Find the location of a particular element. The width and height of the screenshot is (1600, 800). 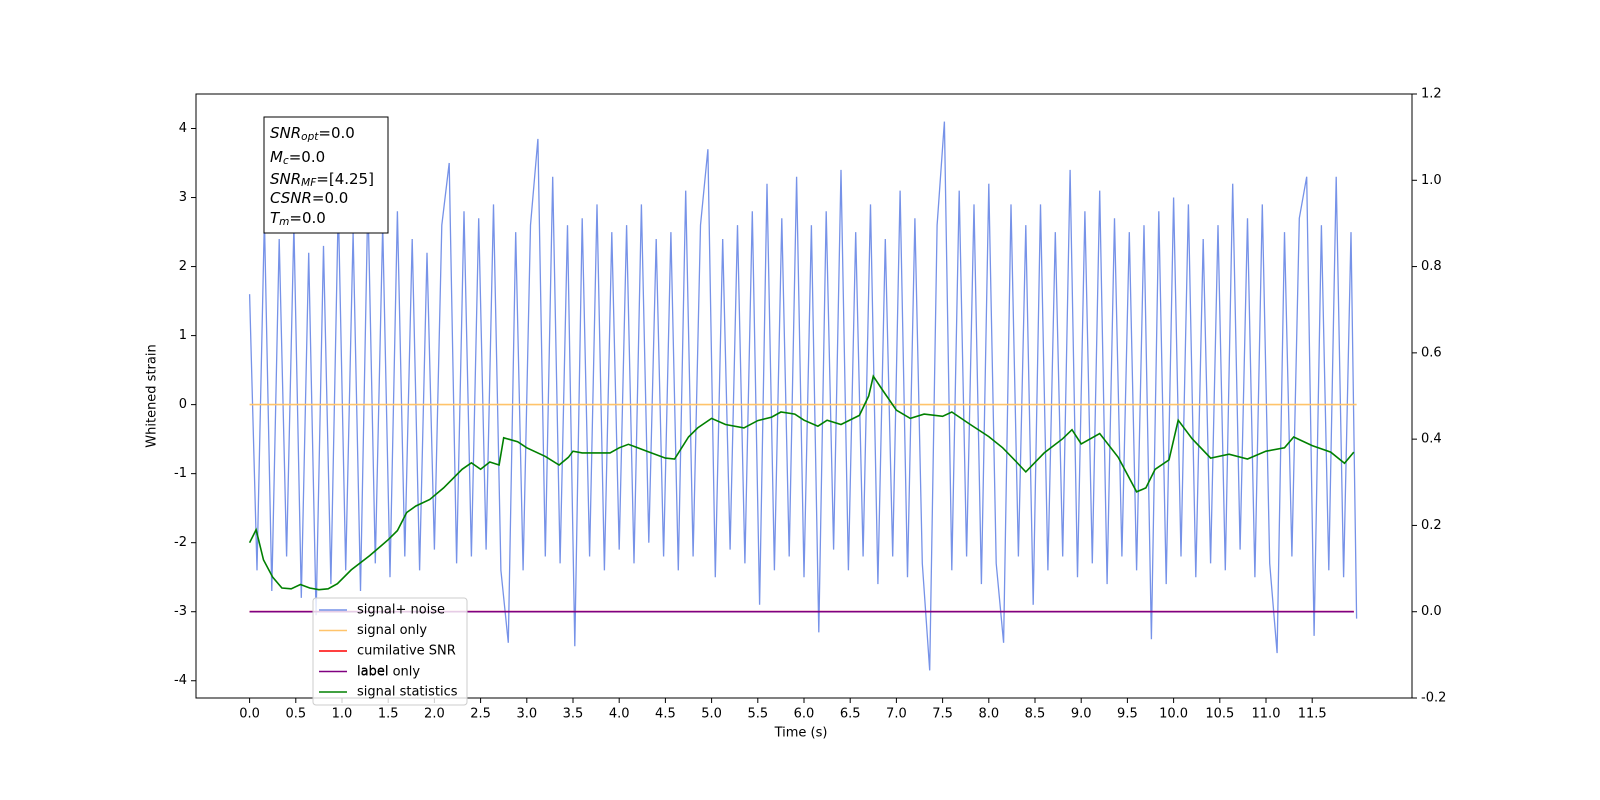

y2-tick-label: -0.2 is located at coordinates (1433, 698).